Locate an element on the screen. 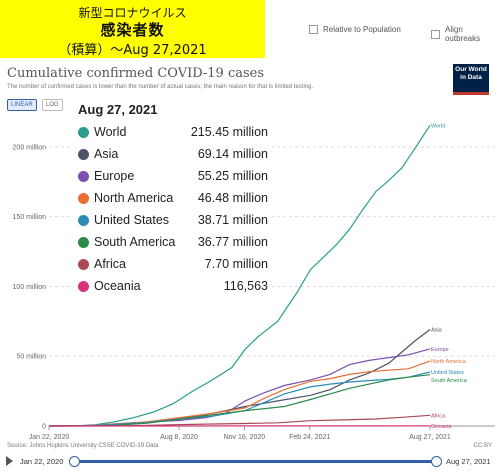 The height and width of the screenshot is (473, 500). license-link: CC BY is located at coordinates (482, 446).